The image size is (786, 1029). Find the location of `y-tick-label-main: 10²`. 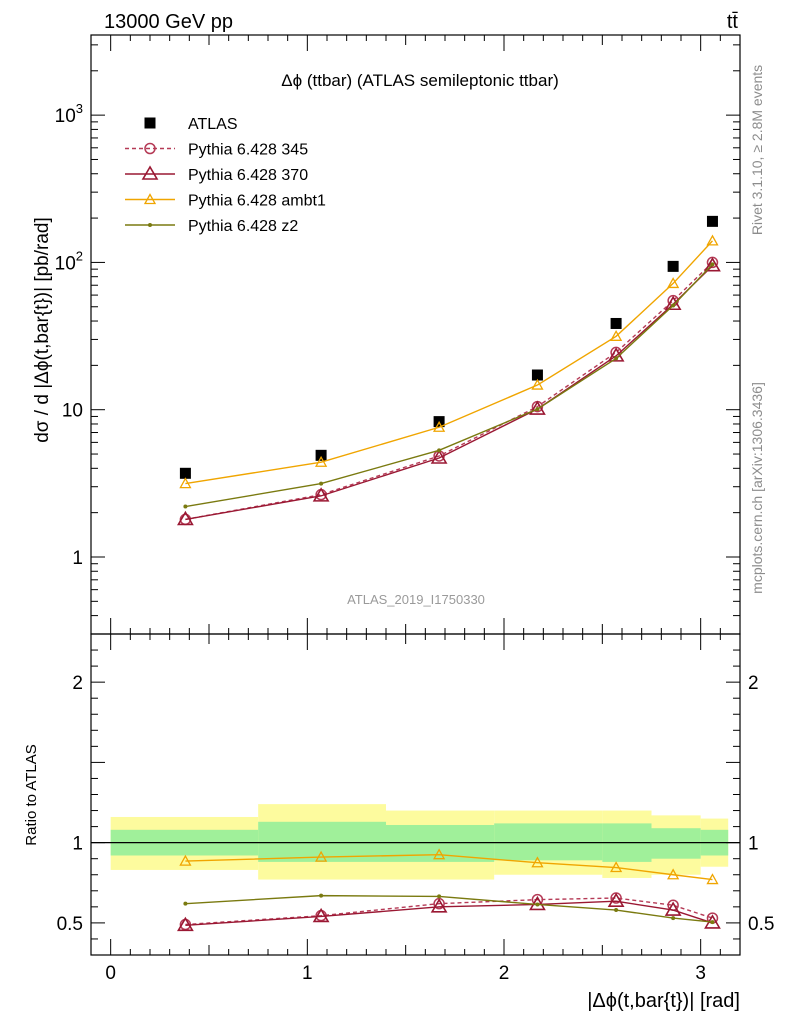

y-tick-label-main: 10² is located at coordinates (69, 261).